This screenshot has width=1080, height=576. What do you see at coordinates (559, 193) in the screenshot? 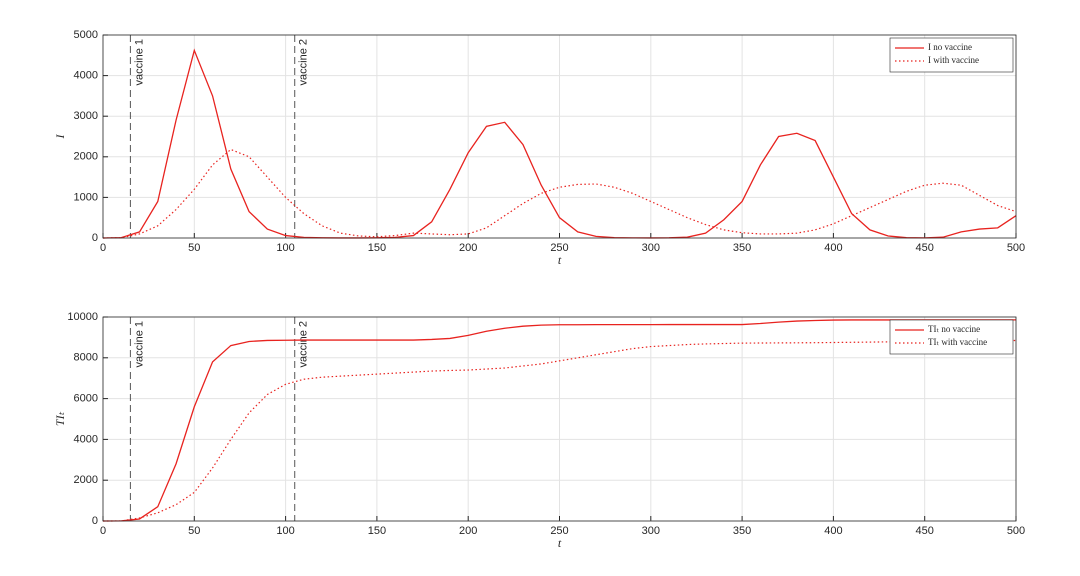
I see `series-line` at bounding box center [559, 193].